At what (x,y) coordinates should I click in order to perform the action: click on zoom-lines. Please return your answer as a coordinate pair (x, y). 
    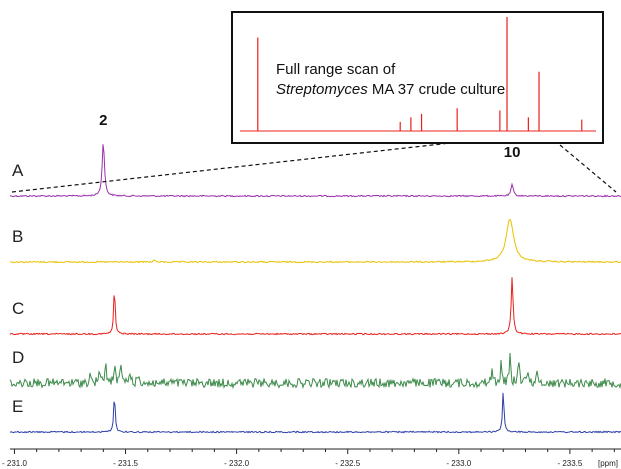
    Looking at the image, I should click on (314, 166).